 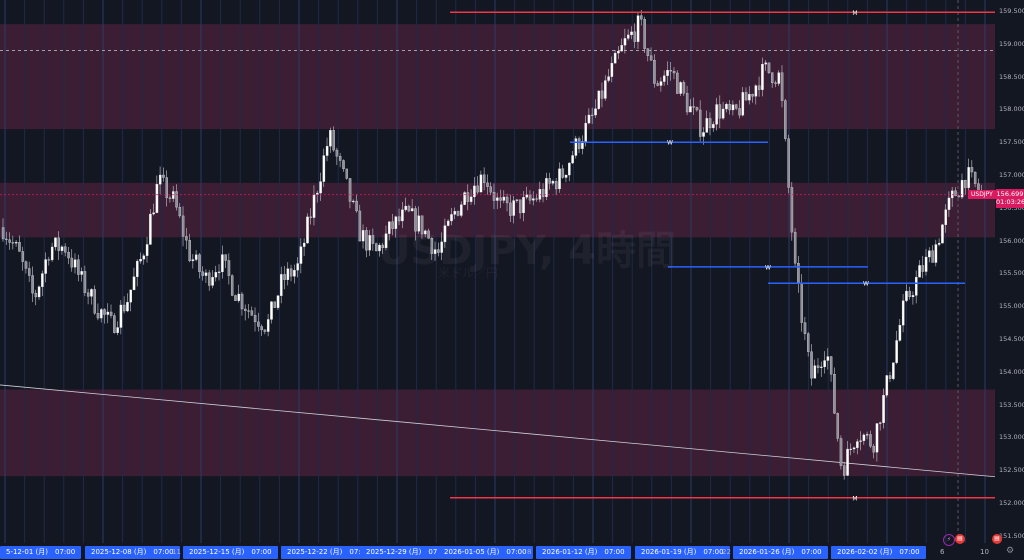 I want to click on us-flag-event-icon: ▤, so click(x=960, y=539).